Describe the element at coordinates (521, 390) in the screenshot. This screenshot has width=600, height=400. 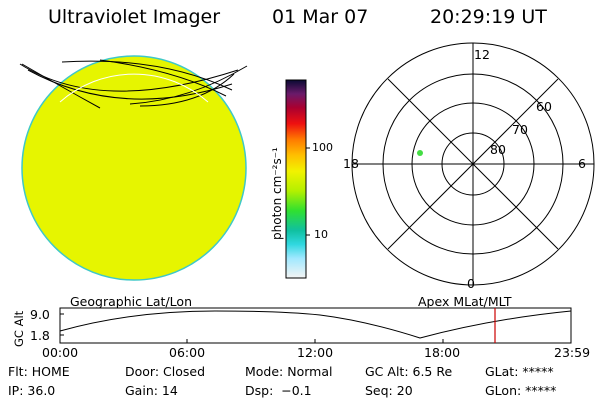
I see `status-glon: GLon: *****` at that location.